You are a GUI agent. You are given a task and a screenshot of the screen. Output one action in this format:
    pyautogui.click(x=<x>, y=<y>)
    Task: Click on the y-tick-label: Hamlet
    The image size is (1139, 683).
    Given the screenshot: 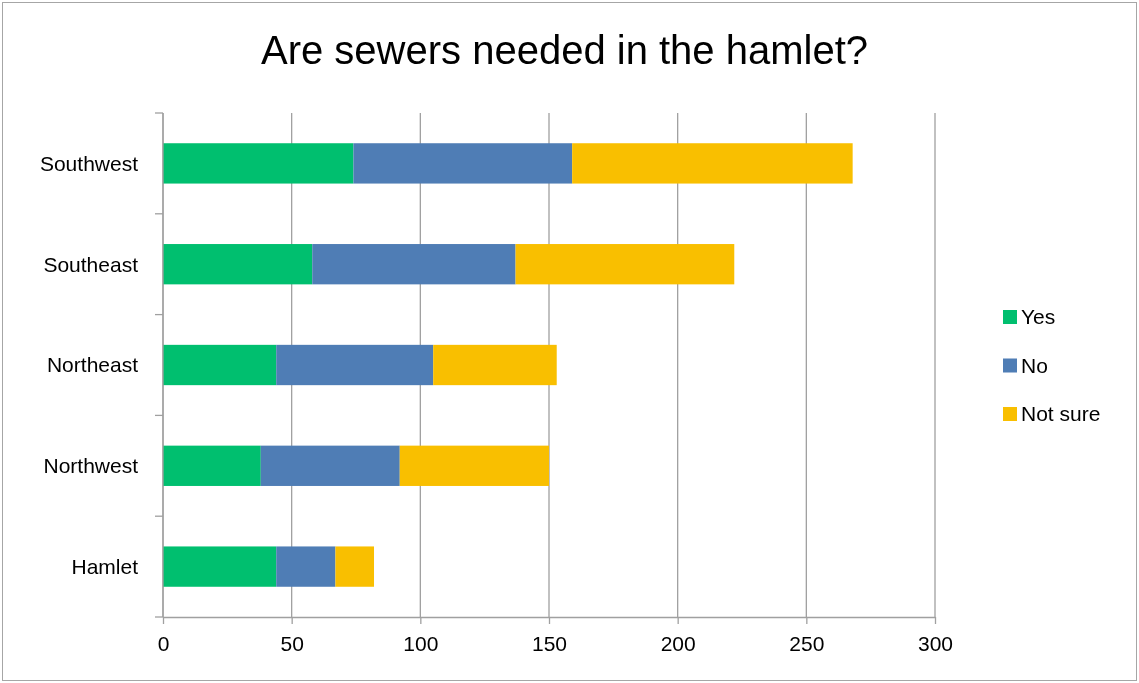 What is the action you would take?
    pyautogui.click(x=105, y=566)
    